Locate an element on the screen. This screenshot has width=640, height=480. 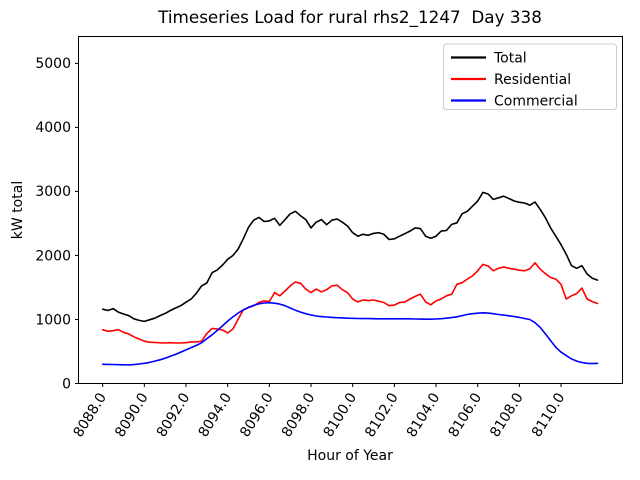
y-tick-label: 2000 is located at coordinates (53, 256).